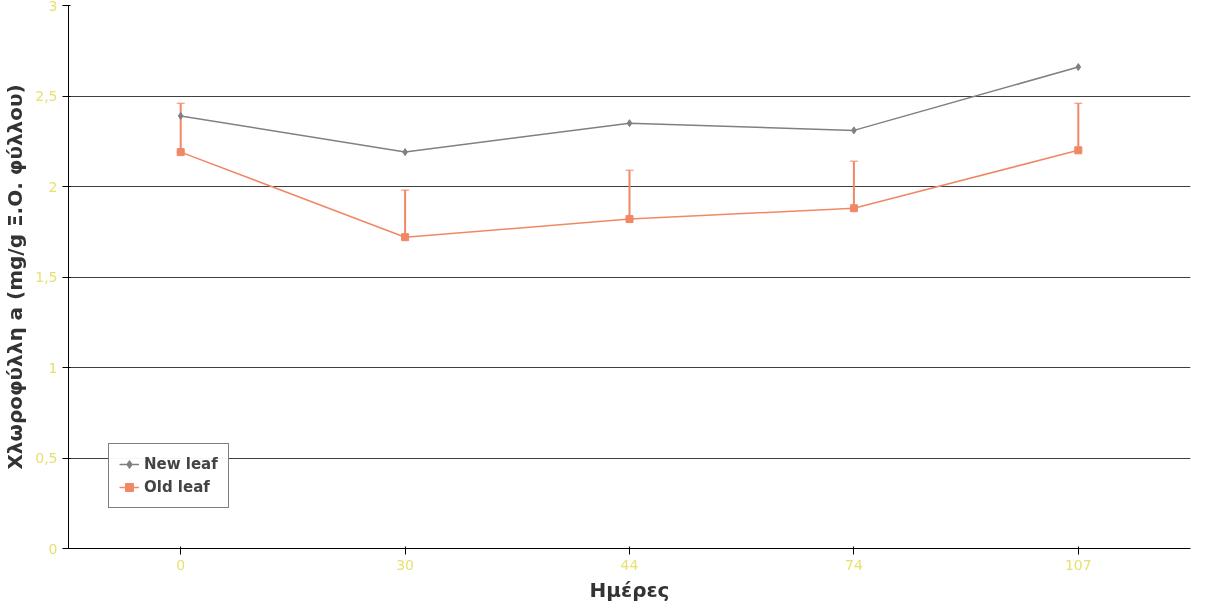 The image size is (1205, 614). What do you see at coordinates (46, 277) in the screenshot?
I see `y-tick-label: 1,5` at bounding box center [46, 277].